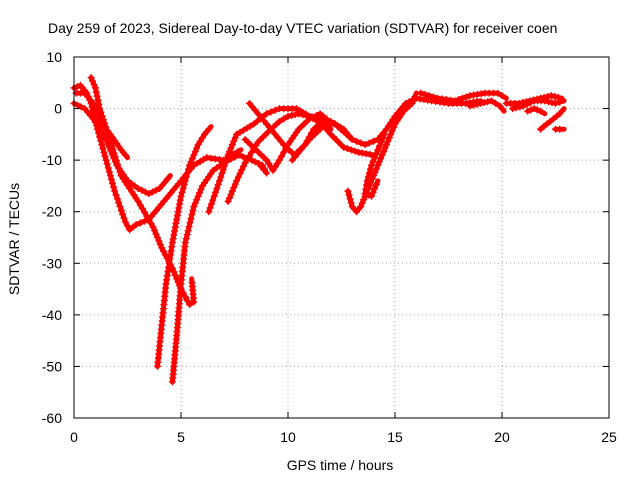  Describe the element at coordinates (52, 418) in the screenshot. I see `y-tick-label: -60` at that location.